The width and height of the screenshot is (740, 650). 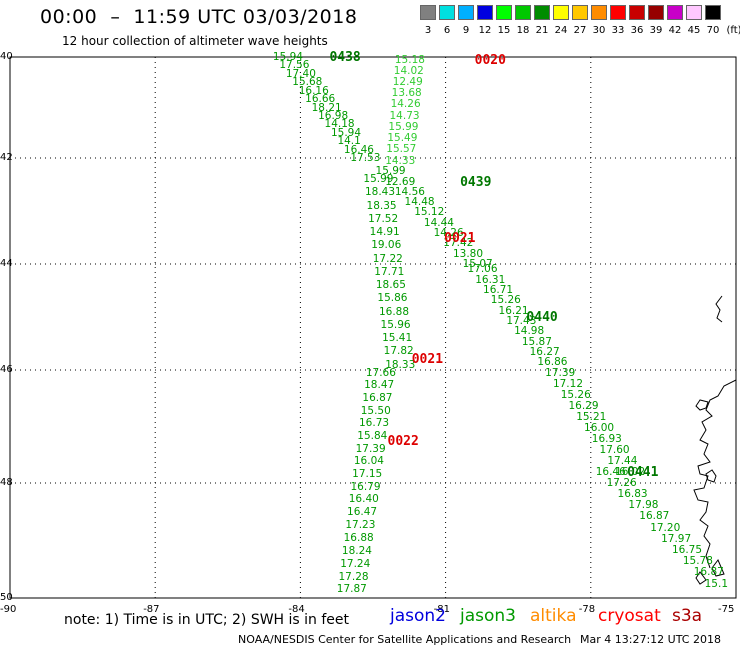 What do you see at coordinates (402, 138) in the screenshot?
I see `wave-height-value: 15.49` at bounding box center [402, 138].